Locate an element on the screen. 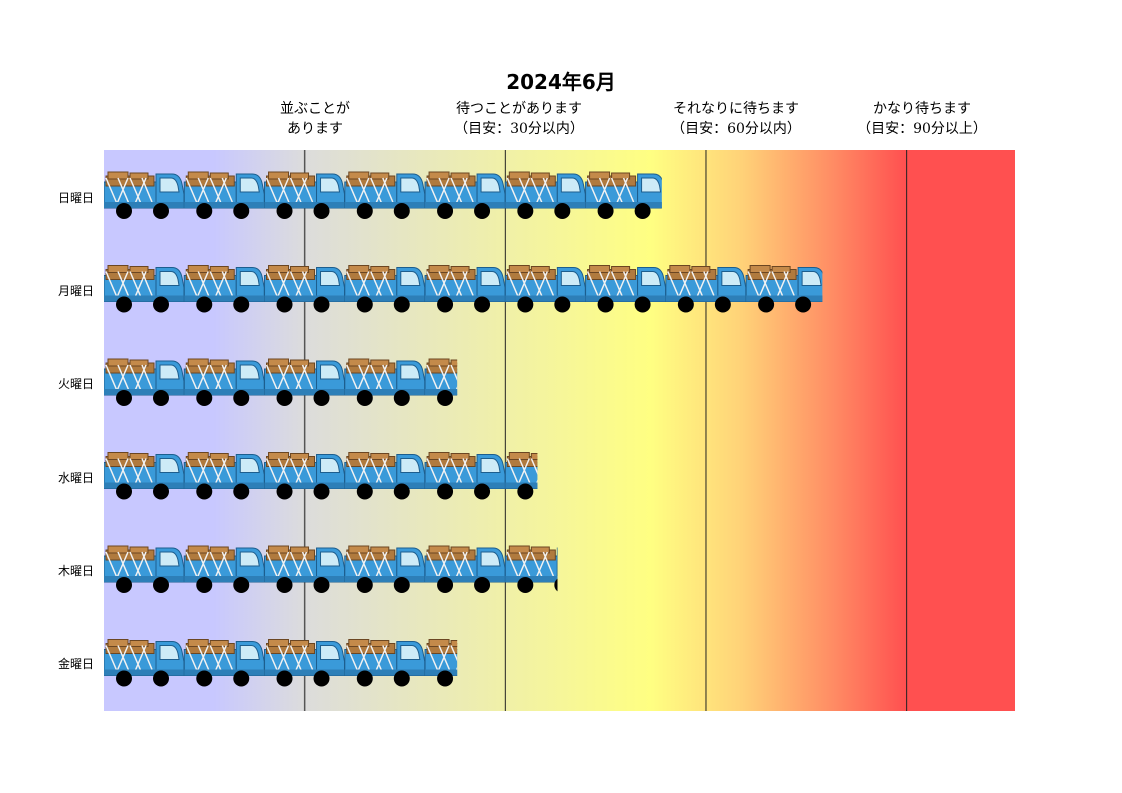  tick-label-thursday: 木曜日 is located at coordinates (75, 571).